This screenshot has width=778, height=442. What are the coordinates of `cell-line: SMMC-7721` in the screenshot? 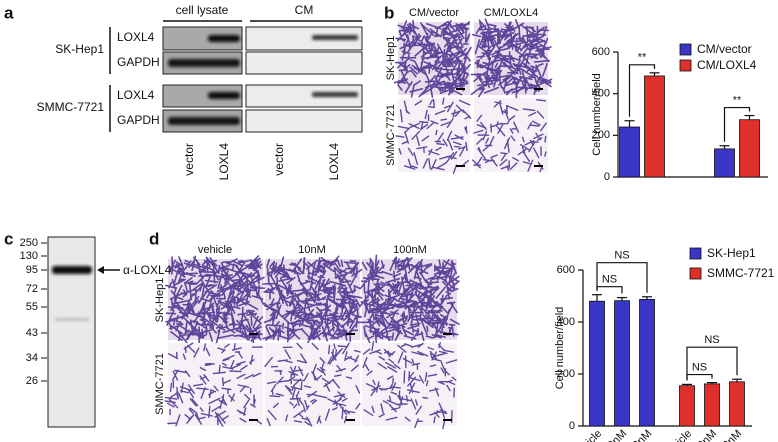 It's located at (71, 107).